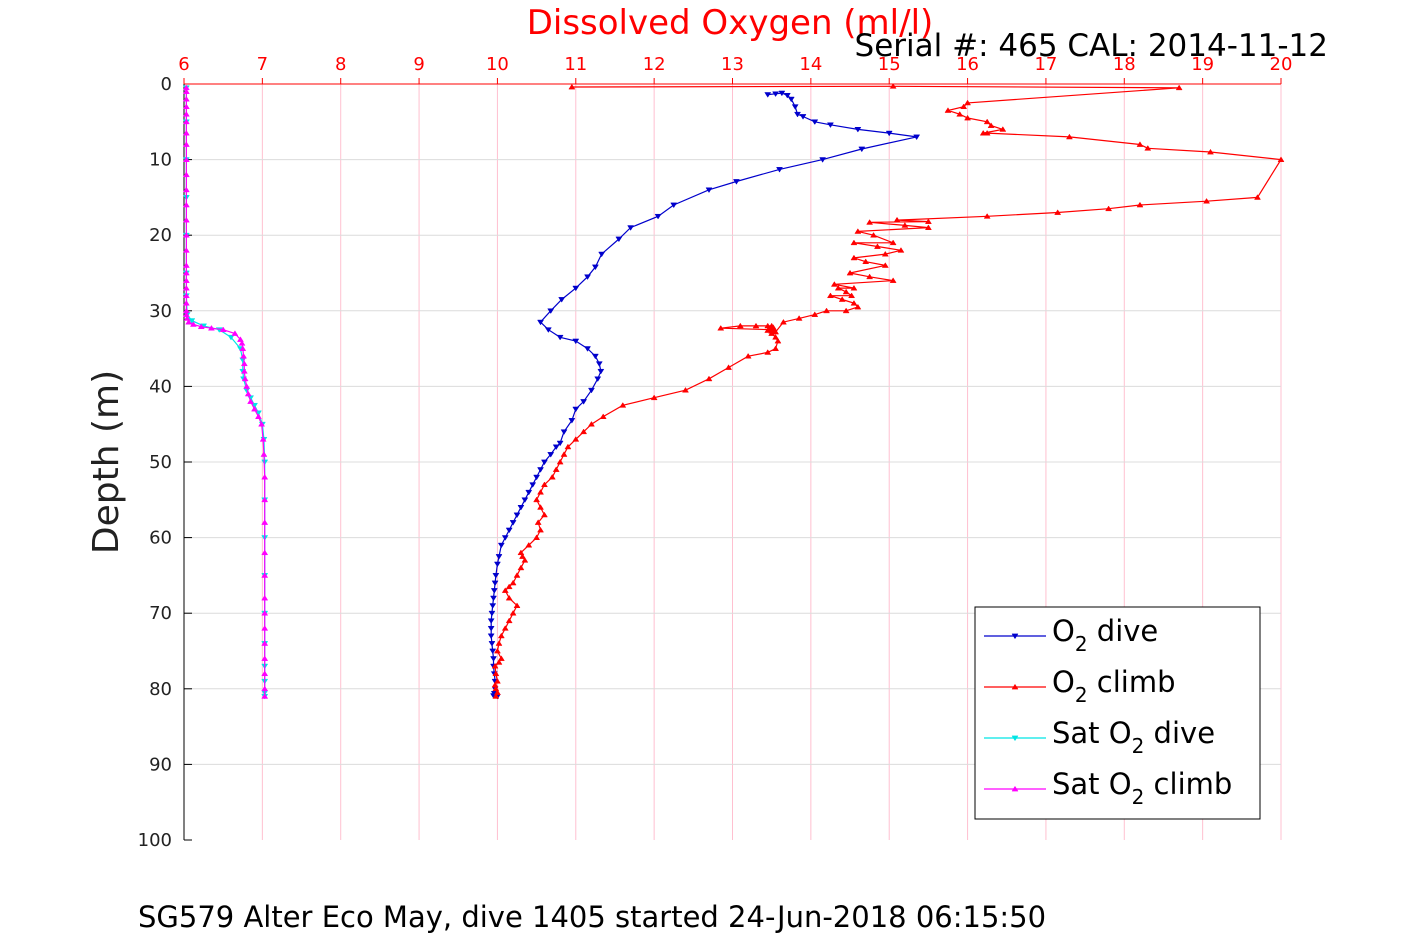 This screenshot has height=945, width=1417. I want to click on x-tick-label: 8, so click(340, 64).